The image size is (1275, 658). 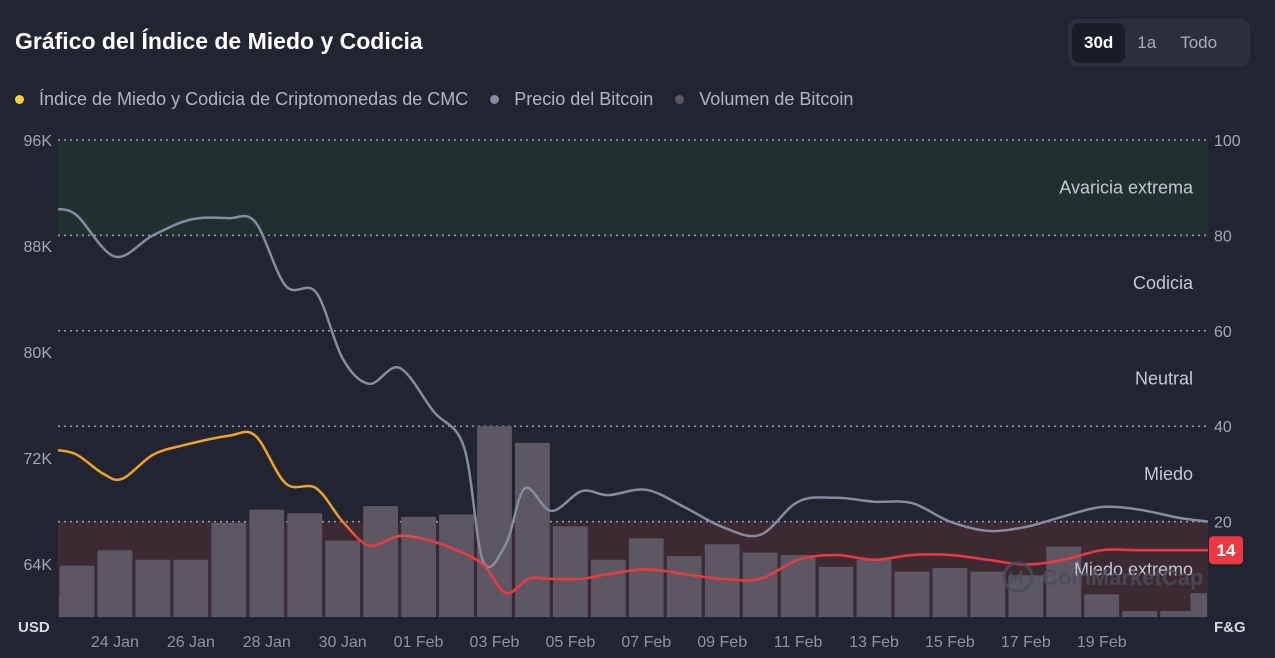 What do you see at coordinates (776, 99) in the screenshot?
I see `legend-label: Volumen de Bitcoin` at bounding box center [776, 99].